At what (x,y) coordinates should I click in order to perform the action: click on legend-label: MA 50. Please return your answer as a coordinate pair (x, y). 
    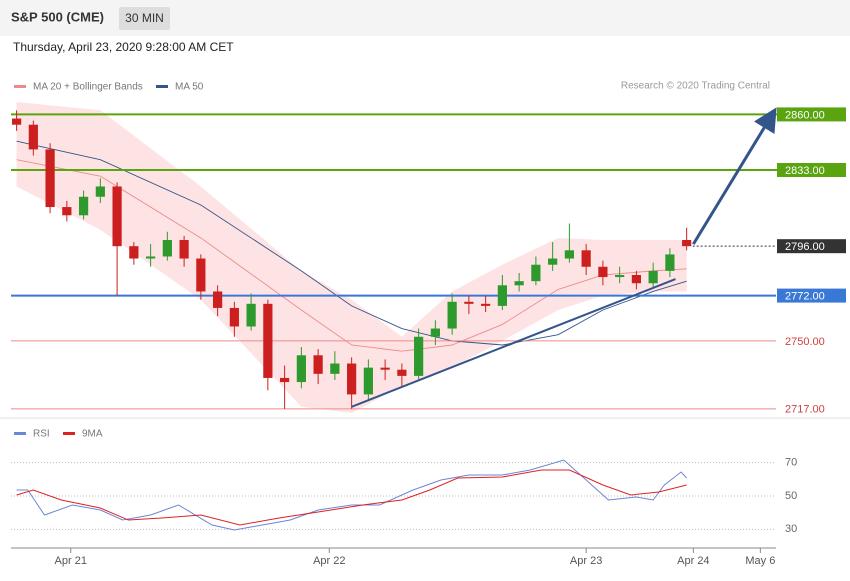
    Looking at the image, I should click on (189, 87).